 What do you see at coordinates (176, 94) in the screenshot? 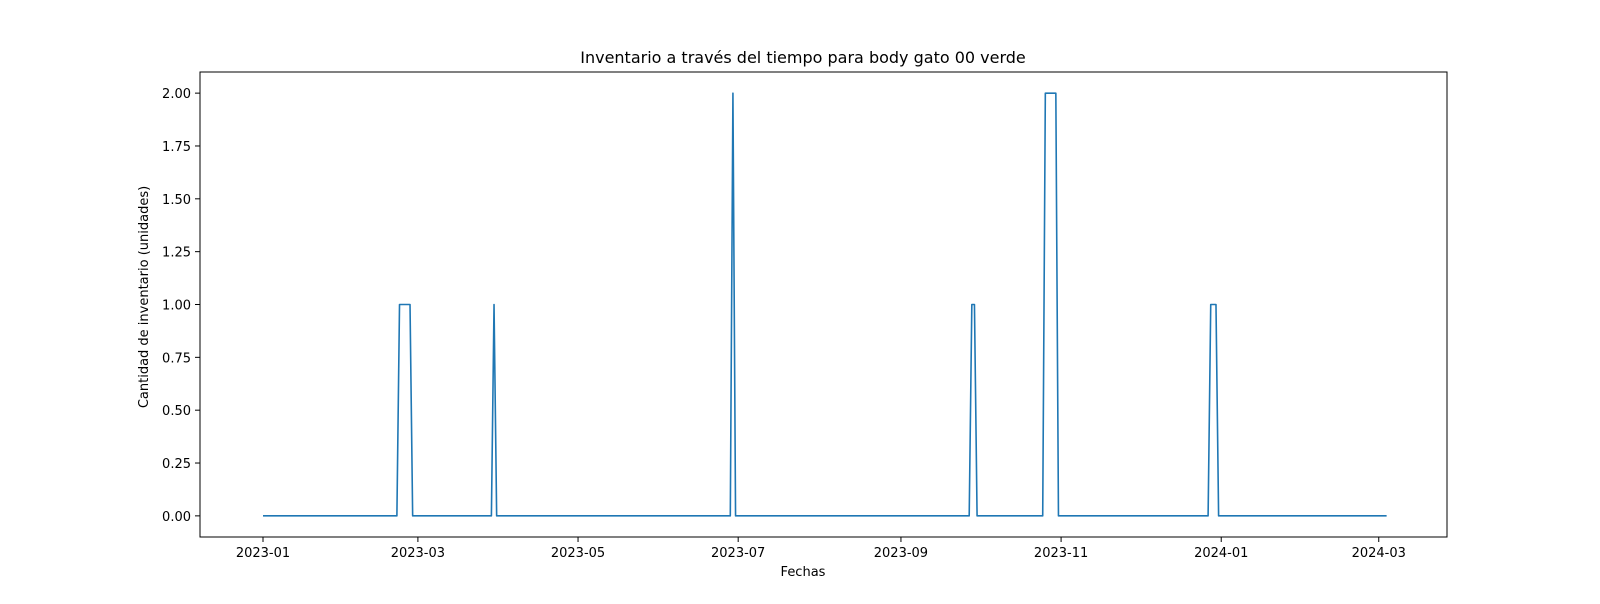
I see `y-tick-label: 2.00` at bounding box center [176, 94].